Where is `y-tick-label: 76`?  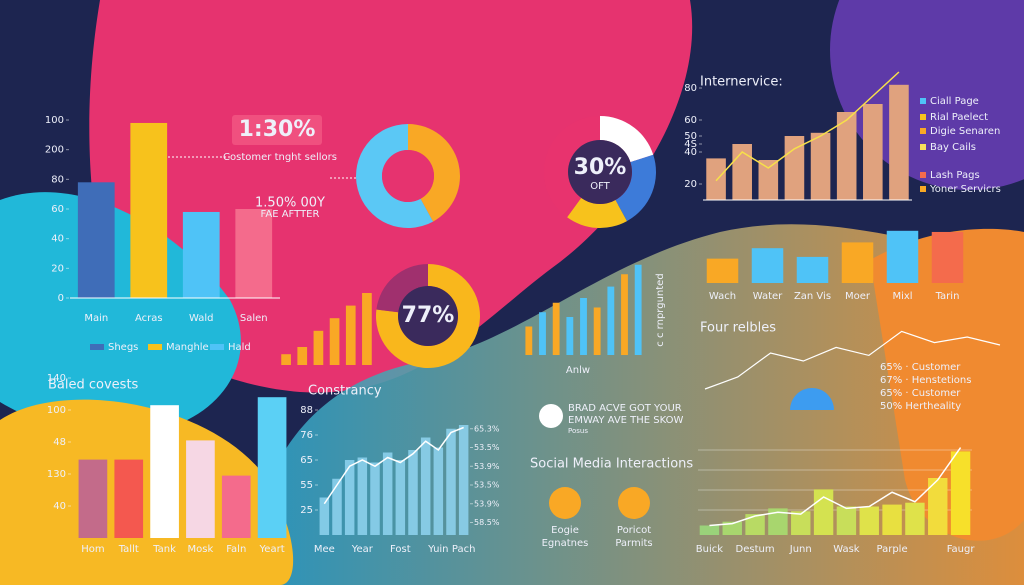 y-tick-label: 76 is located at coordinates (306, 435).